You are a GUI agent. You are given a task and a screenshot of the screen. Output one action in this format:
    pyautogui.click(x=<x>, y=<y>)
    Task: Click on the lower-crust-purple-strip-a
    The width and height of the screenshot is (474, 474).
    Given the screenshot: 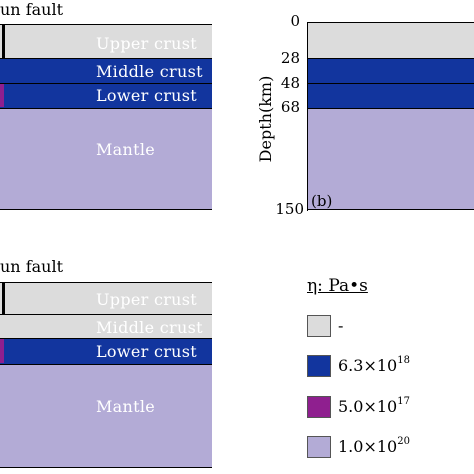 What is the action you would take?
    pyautogui.click(x=2, y=95)
    